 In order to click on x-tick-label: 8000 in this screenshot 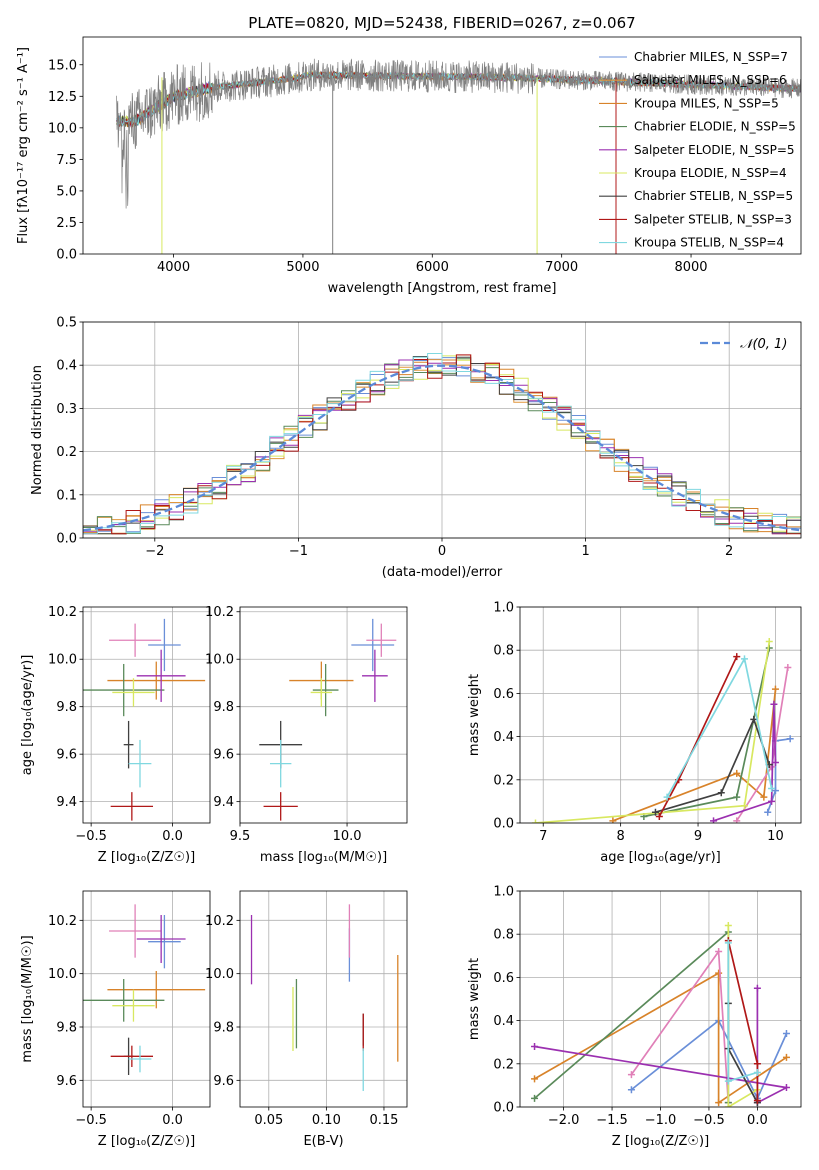, I will do `click(690, 267)`.